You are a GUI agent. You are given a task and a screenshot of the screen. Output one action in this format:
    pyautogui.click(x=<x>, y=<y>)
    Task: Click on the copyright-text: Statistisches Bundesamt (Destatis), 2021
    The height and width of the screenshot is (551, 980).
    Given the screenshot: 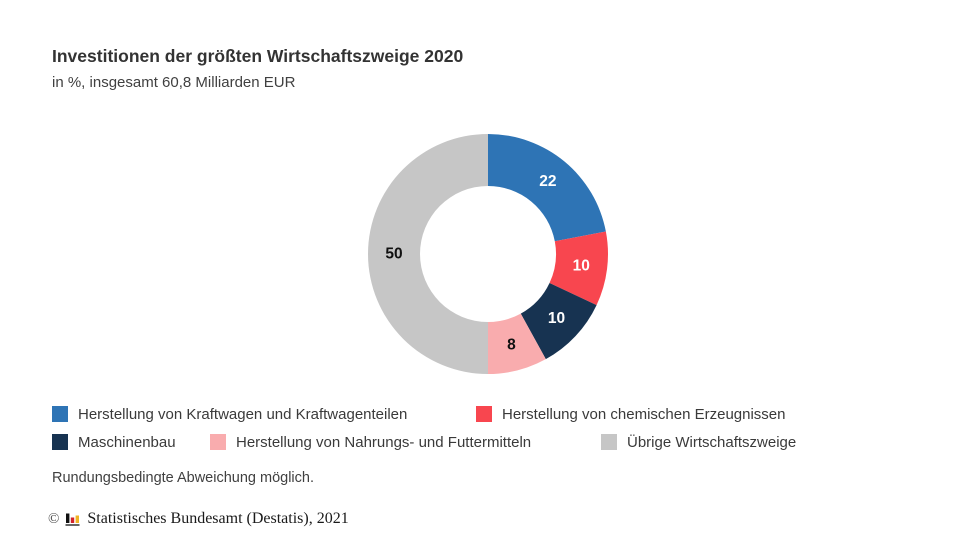 What is the action you would take?
    pyautogui.click(x=218, y=518)
    